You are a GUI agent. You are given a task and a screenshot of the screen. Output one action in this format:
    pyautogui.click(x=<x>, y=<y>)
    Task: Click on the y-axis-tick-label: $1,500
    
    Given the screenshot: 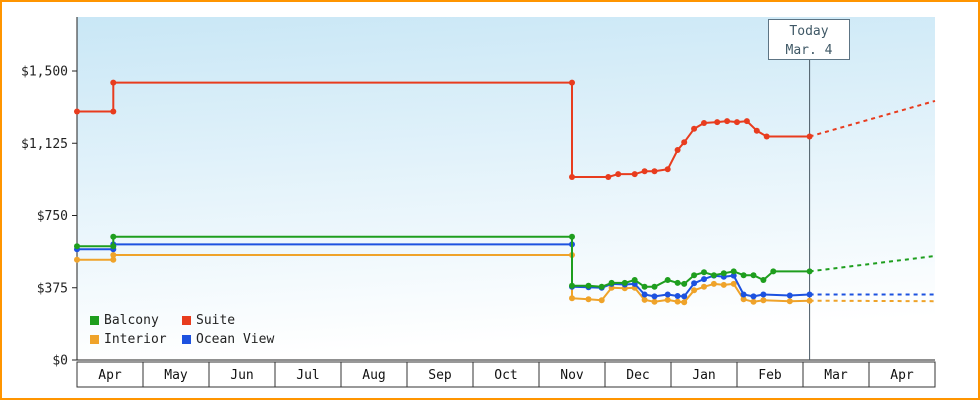 What is the action you would take?
    pyautogui.click(x=44, y=72)
    